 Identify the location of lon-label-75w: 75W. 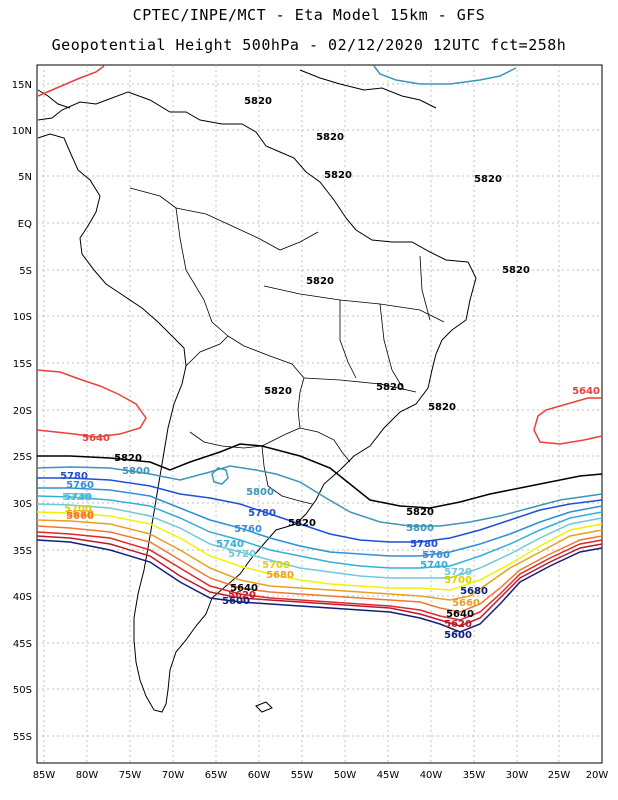
(130, 775).